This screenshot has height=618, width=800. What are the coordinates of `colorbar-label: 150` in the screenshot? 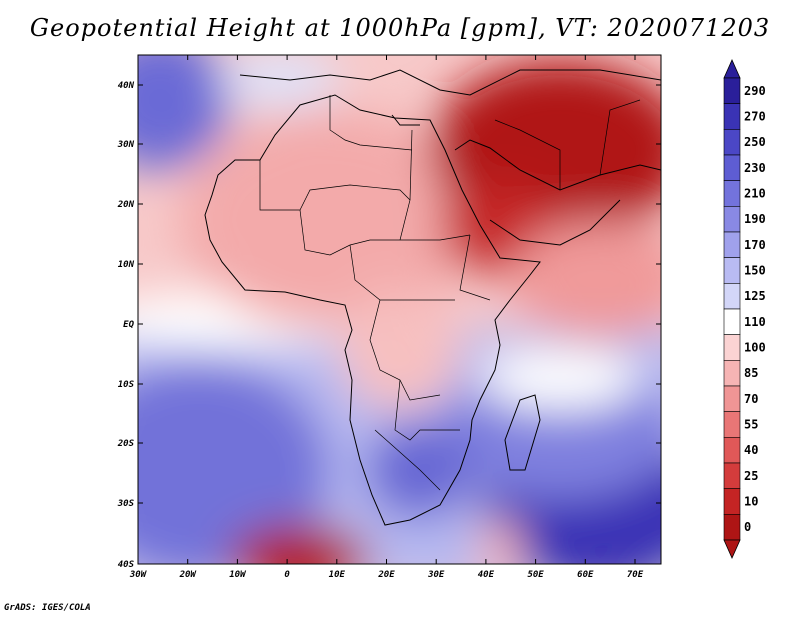 It's located at (755, 271).